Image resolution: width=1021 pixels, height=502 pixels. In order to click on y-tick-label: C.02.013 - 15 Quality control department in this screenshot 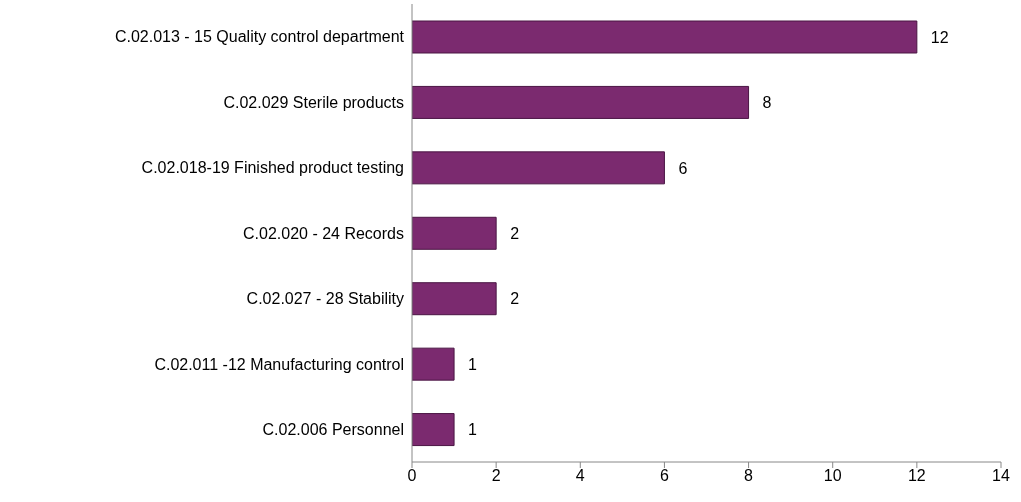, I will do `click(259, 37)`.